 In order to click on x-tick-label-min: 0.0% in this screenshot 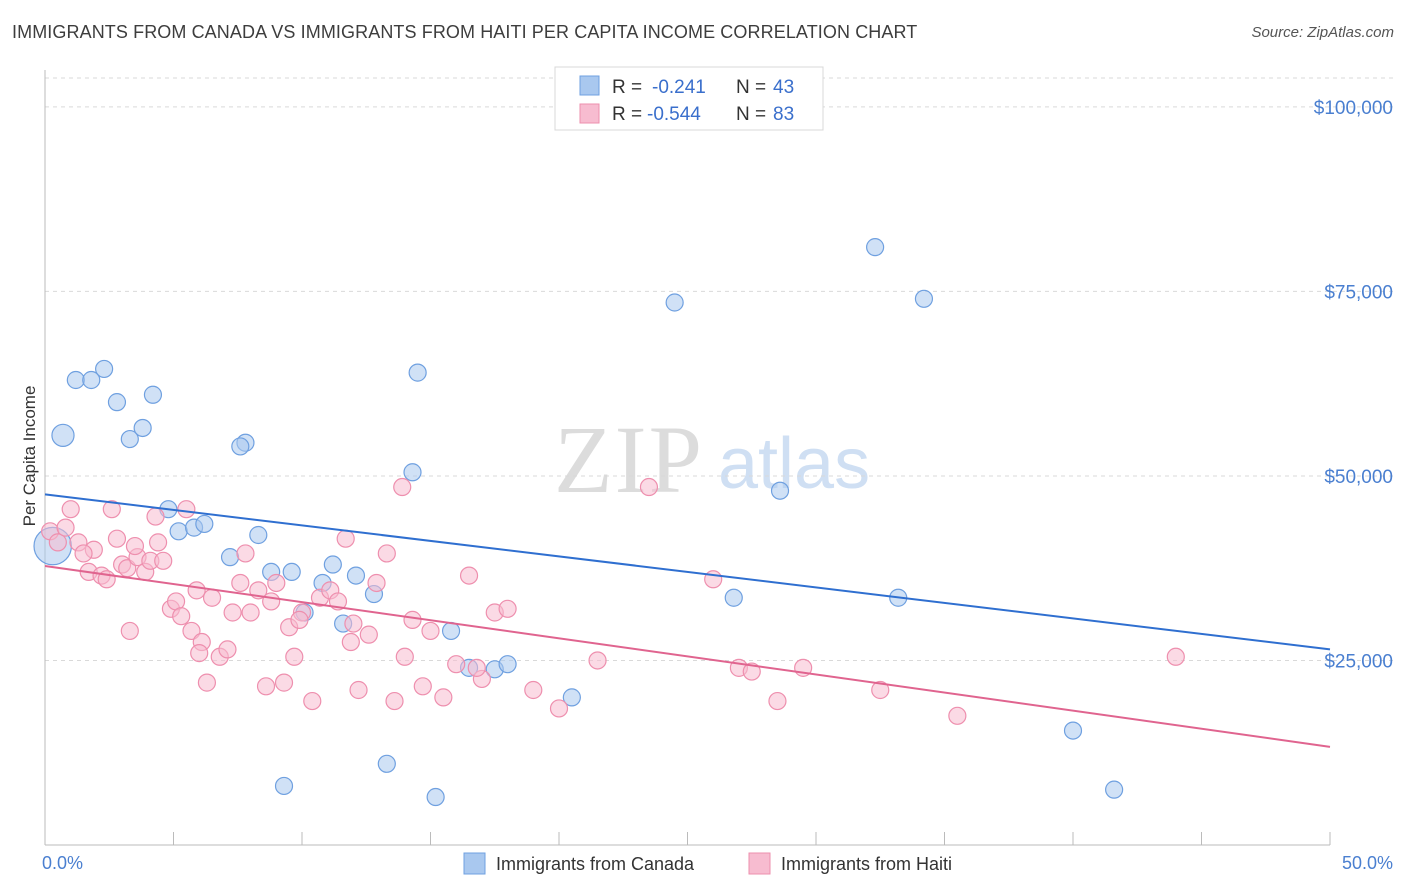, I will do `click(62, 863)`.